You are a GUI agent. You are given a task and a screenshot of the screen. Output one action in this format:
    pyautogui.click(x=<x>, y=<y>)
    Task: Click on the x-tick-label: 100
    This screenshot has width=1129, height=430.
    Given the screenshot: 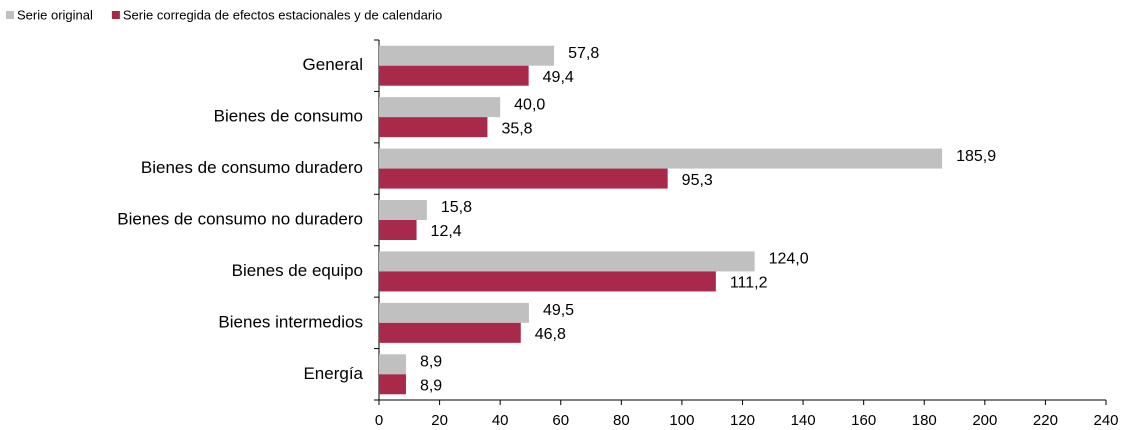 What is the action you would take?
    pyautogui.click(x=681, y=420)
    